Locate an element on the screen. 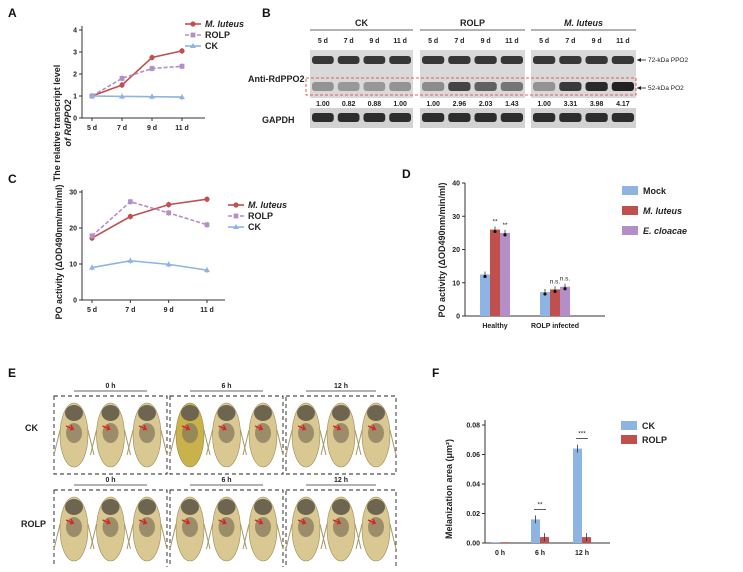  panel-d-significance: ** is located at coordinates (495, 222).